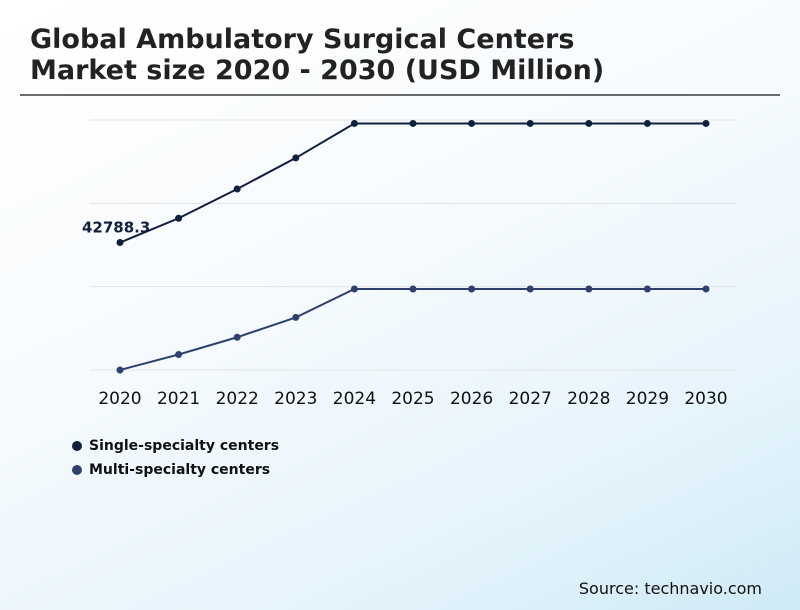 The image size is (800, 610). I want to click on x-tick-label: 2025, so click(412, 399).